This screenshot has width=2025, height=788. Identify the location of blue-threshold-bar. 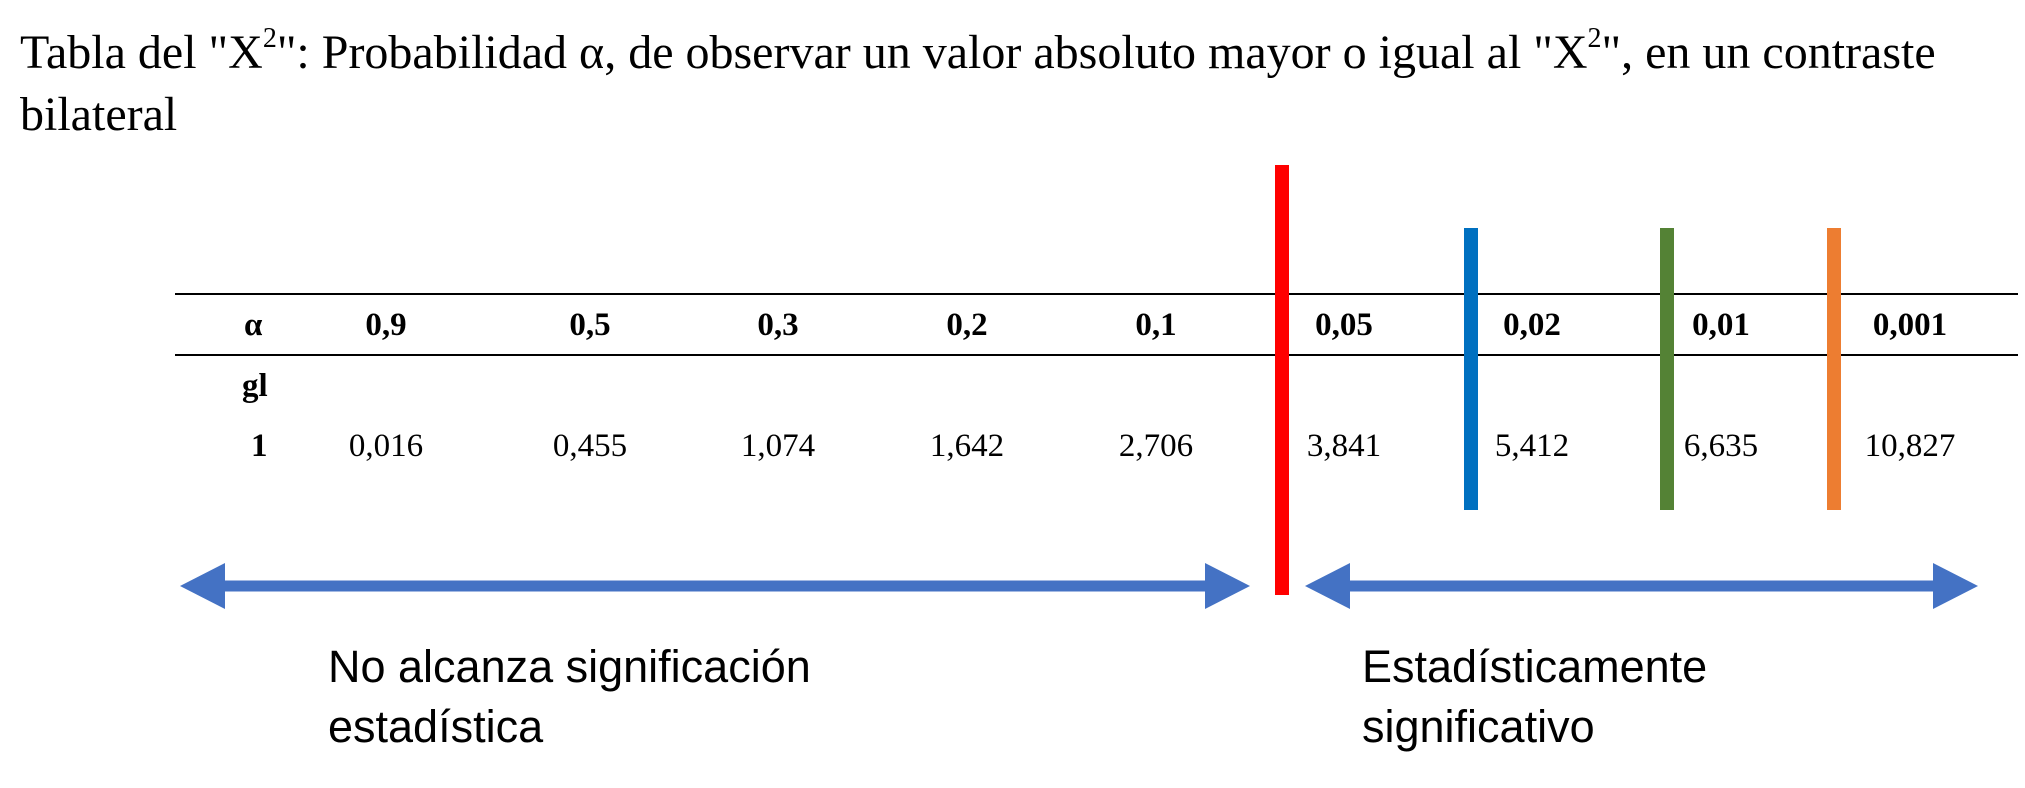
(1471, 369).